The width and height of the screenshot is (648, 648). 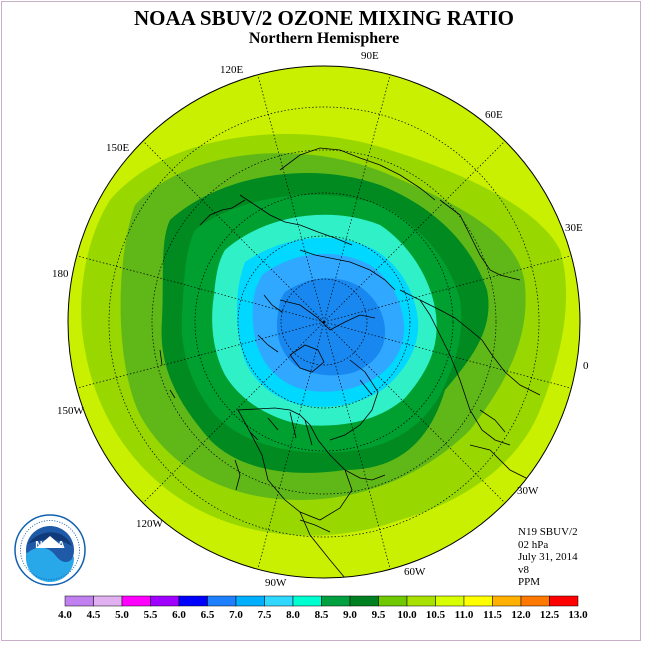 What do you see at coordinates (435, 615) in the screenshot?
I see `colorbar-tick-label: 10.5` at bounding box center [435, 615].